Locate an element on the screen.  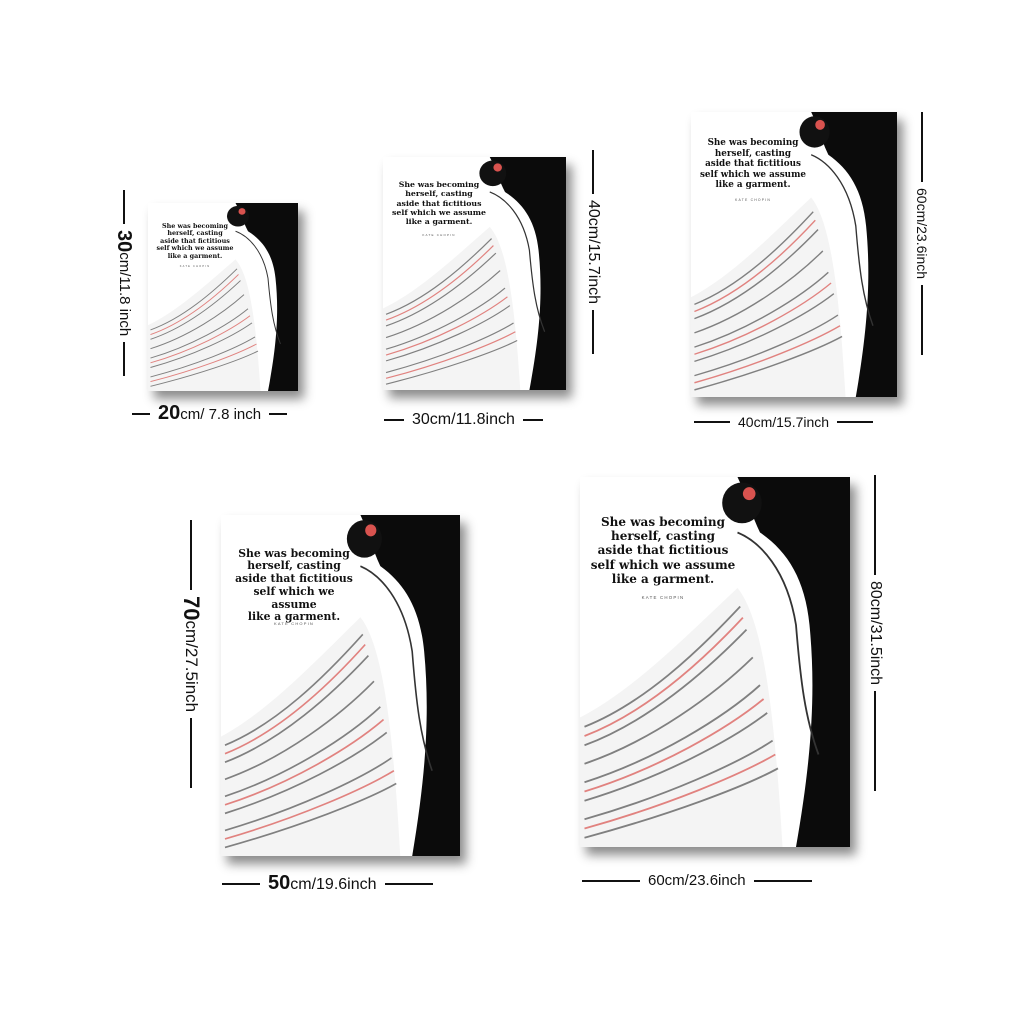
width-label: 30cm/11.8inch is located at coordinates (463, 419).